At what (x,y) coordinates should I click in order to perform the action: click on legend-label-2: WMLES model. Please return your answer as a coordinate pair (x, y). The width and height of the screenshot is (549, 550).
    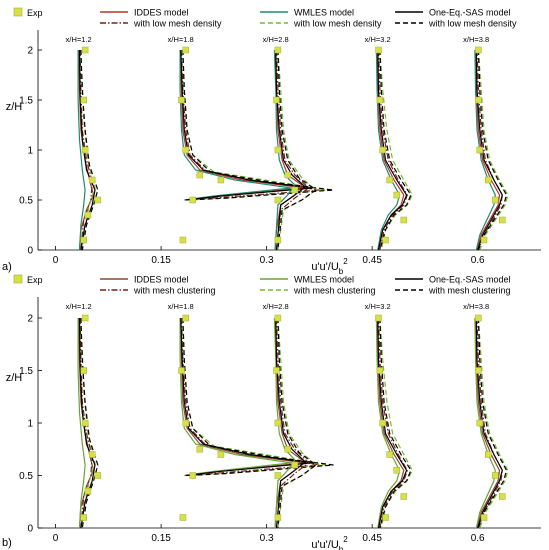
    Looking at the image, I should click on (324, 280).